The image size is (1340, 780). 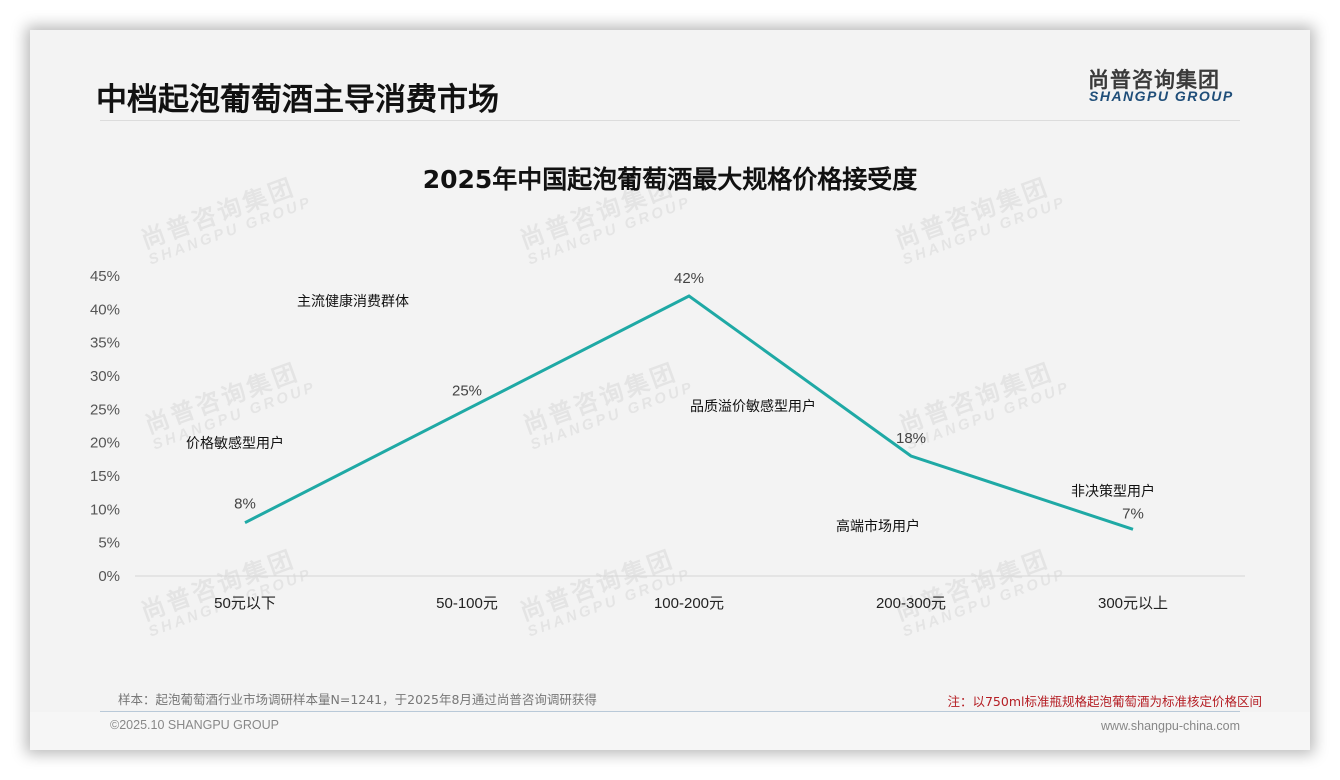 I want to click on data-label: 18%, so click(x=911, y=438).